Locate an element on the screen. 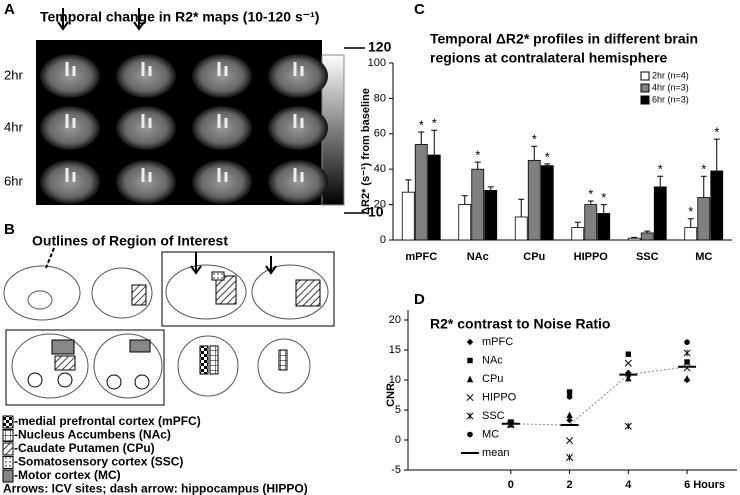  dash-arrow is located at coordinates (50, 258).